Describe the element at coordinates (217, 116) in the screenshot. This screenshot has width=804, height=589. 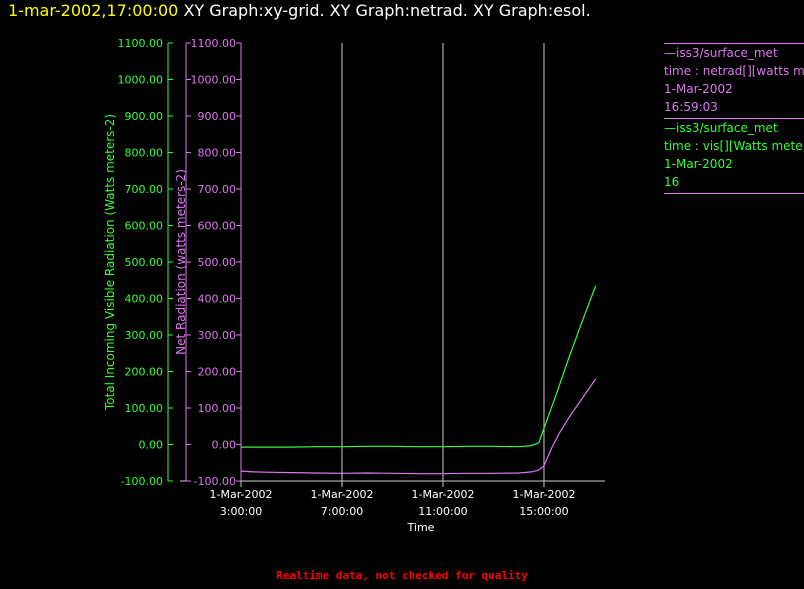
I see `netrad-y-tick-label: 900.00` at that location.